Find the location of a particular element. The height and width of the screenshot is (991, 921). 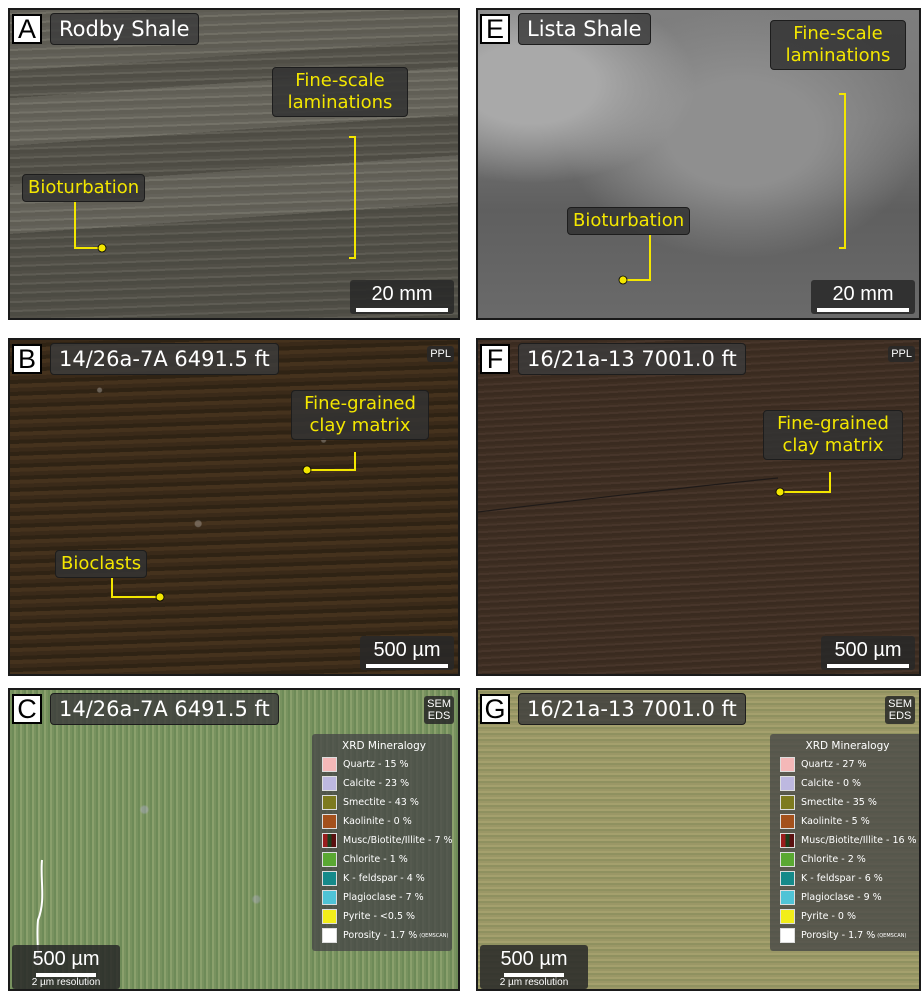

legend-label: Calcite - 23 % is located at coordinates (376, 783).